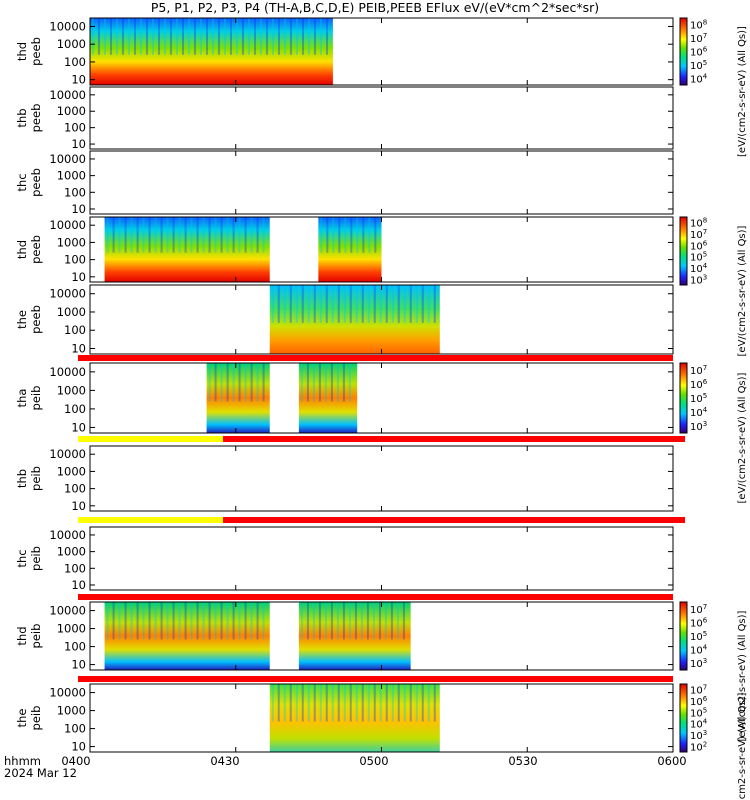  I want to click on panel-label-probe: thb, so click(22, 117).